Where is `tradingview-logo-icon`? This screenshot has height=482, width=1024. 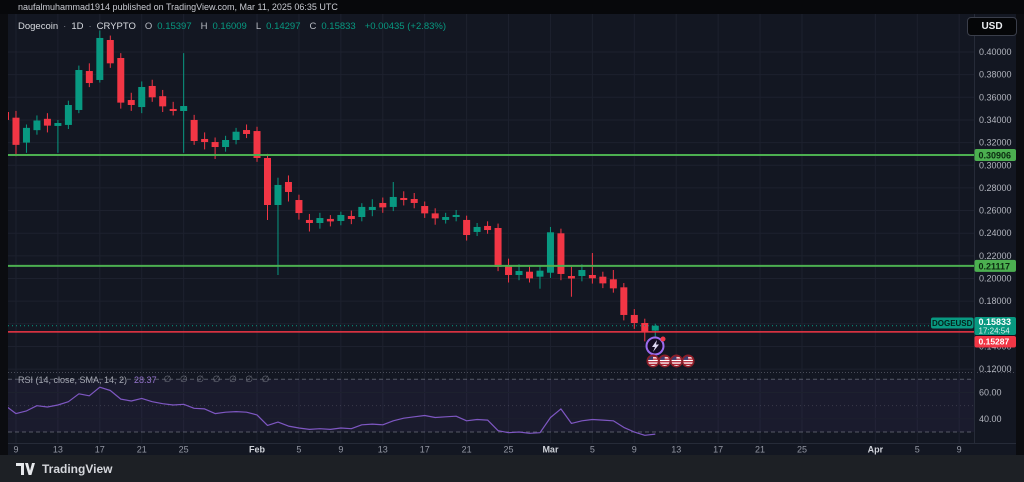
tradingview-logo-icon is located at coordinates (25, 469).